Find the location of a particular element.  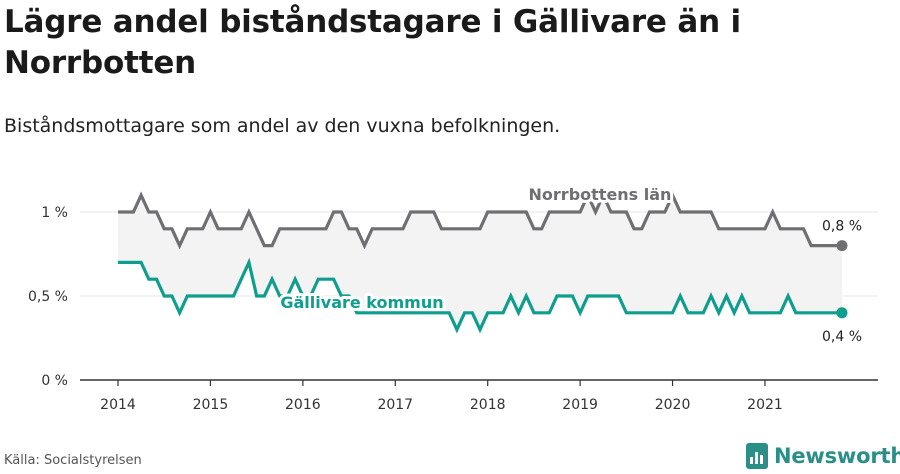

x-tick-label: 2021 is located at coordinates (765, 405).